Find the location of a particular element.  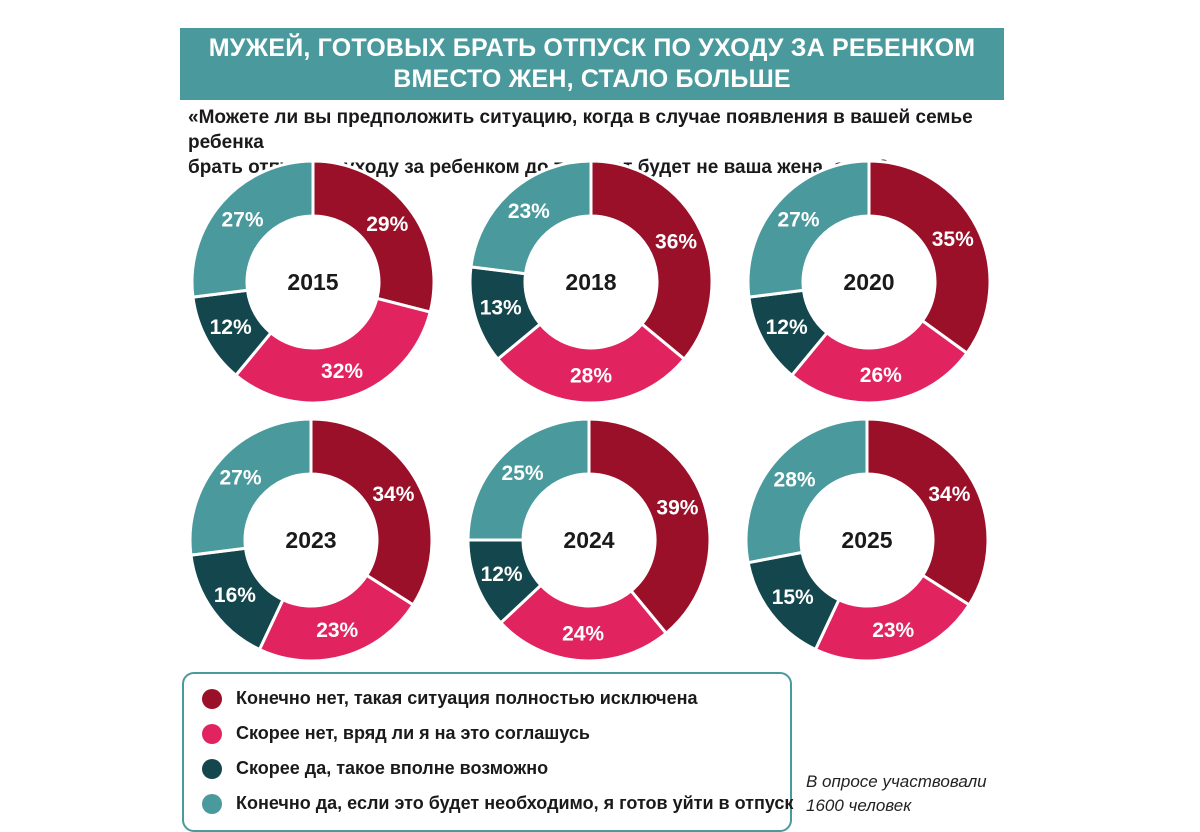

slice-label-2024-definitely-no: 39% is located at coordinates (677, 508).